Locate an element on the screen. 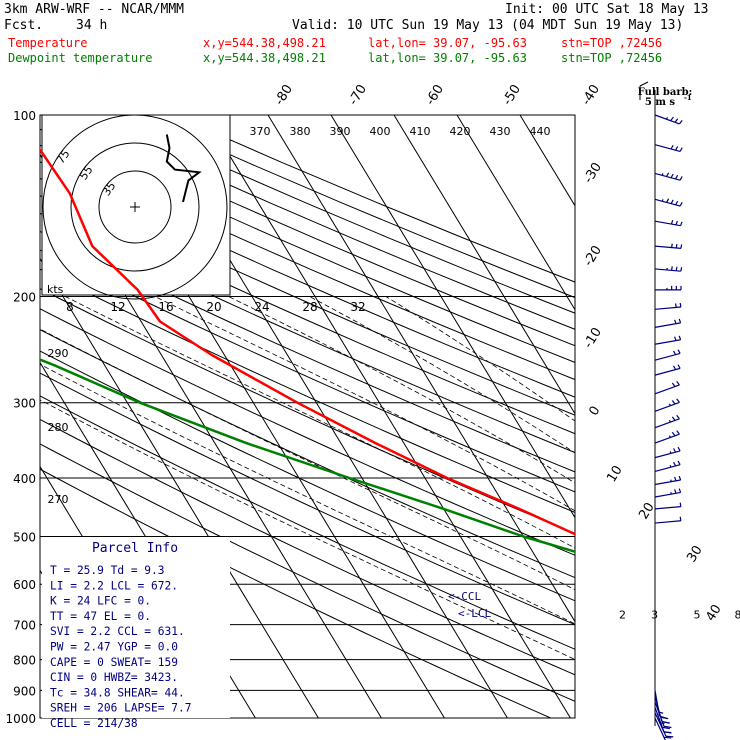  isotherm is located at coordinates (724, 416).